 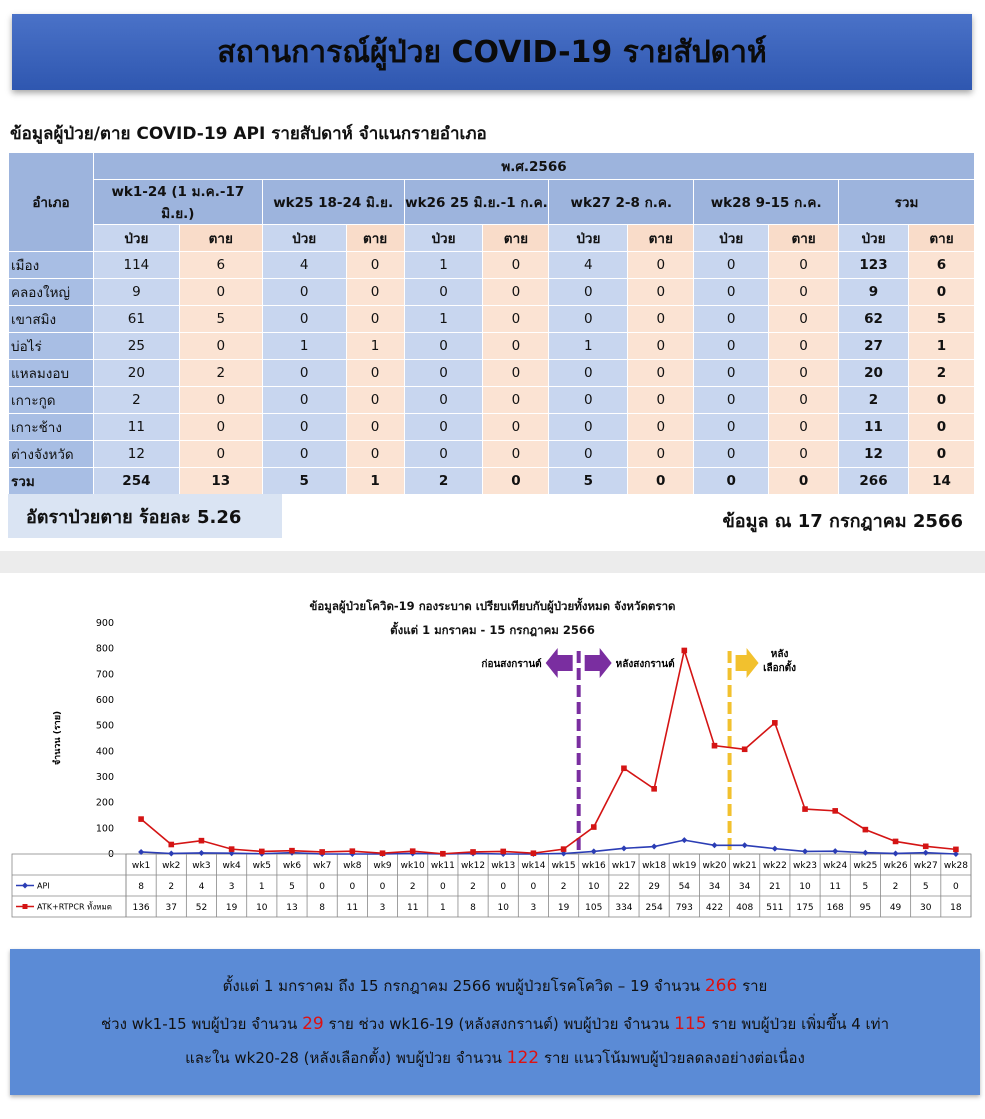 What do you see at coordinates (684, 908) in the screenshot?
I see `data-table-value: 793` at bounding box center [684, 908].